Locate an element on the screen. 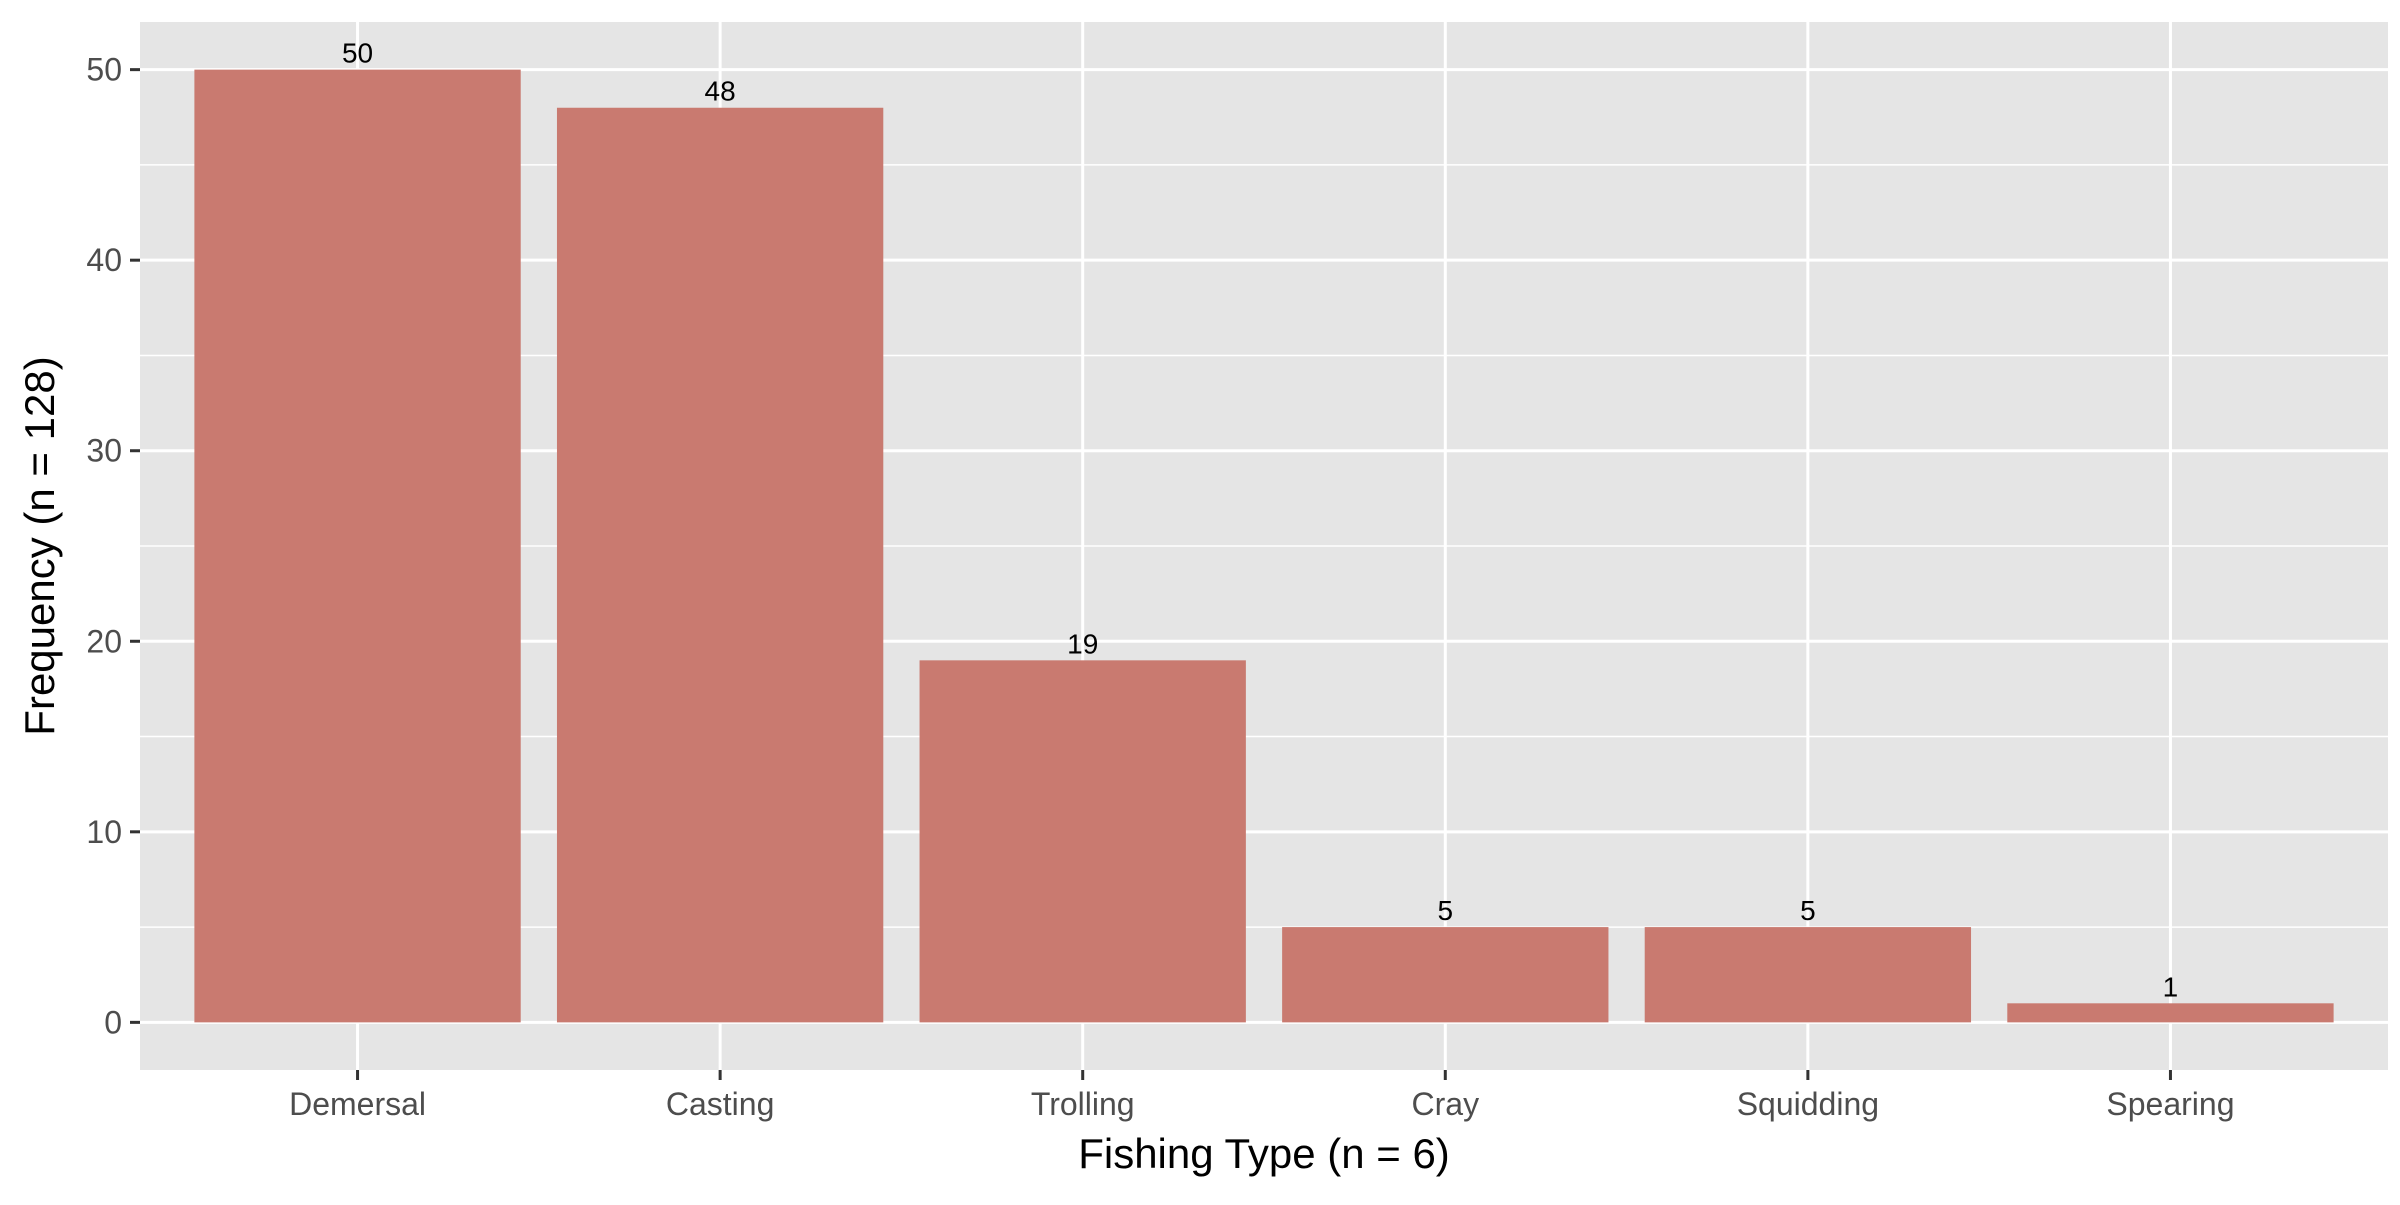 The width and height of the screenshot is (2400, 1205). bar-spearing is located at coordinates (2170, 1013).